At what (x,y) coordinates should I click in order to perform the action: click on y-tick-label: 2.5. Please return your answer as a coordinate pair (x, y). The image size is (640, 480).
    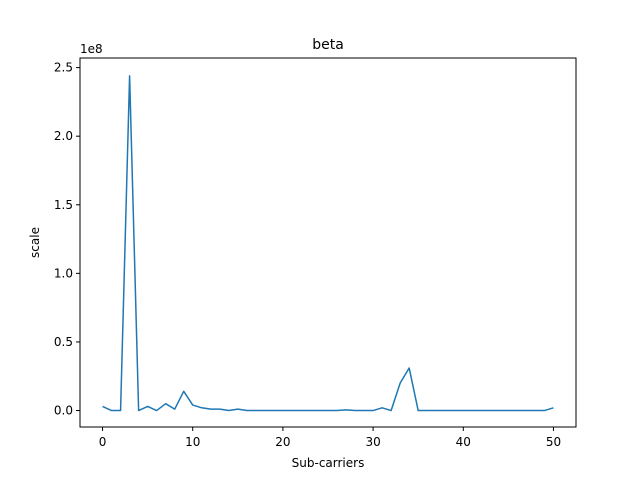
    Looking at the image, I should click on (63, 68).